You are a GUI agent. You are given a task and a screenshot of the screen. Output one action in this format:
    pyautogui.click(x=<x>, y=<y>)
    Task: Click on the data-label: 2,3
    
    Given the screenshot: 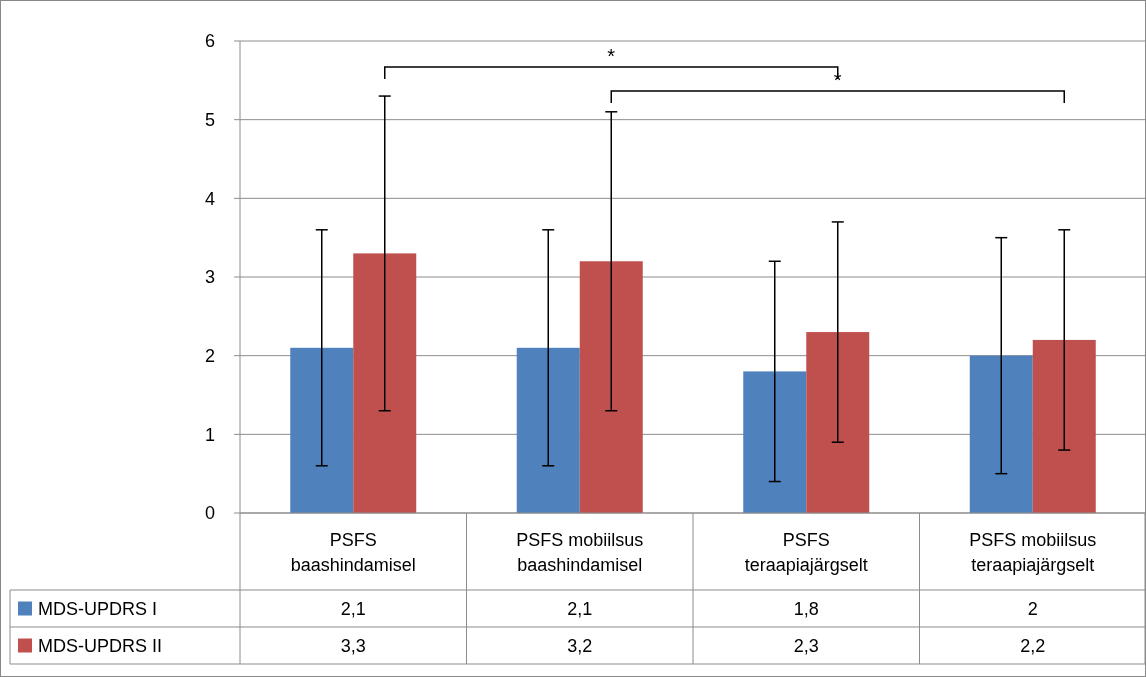 What is the action you would take?
    pyautogui.click(x=806, y=645)
    